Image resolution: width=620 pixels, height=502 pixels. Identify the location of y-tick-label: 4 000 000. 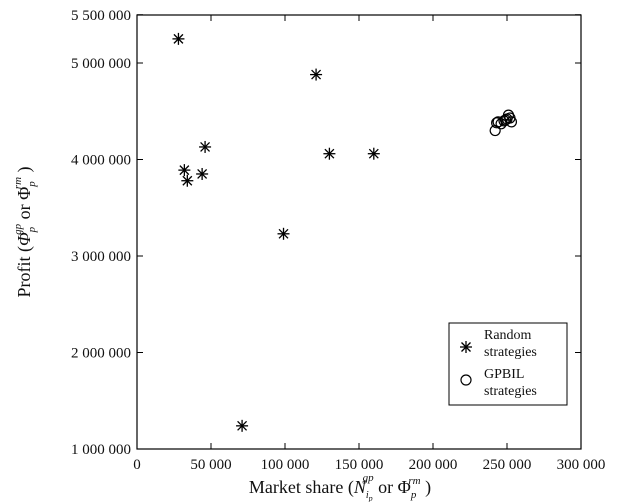
(101, 161).